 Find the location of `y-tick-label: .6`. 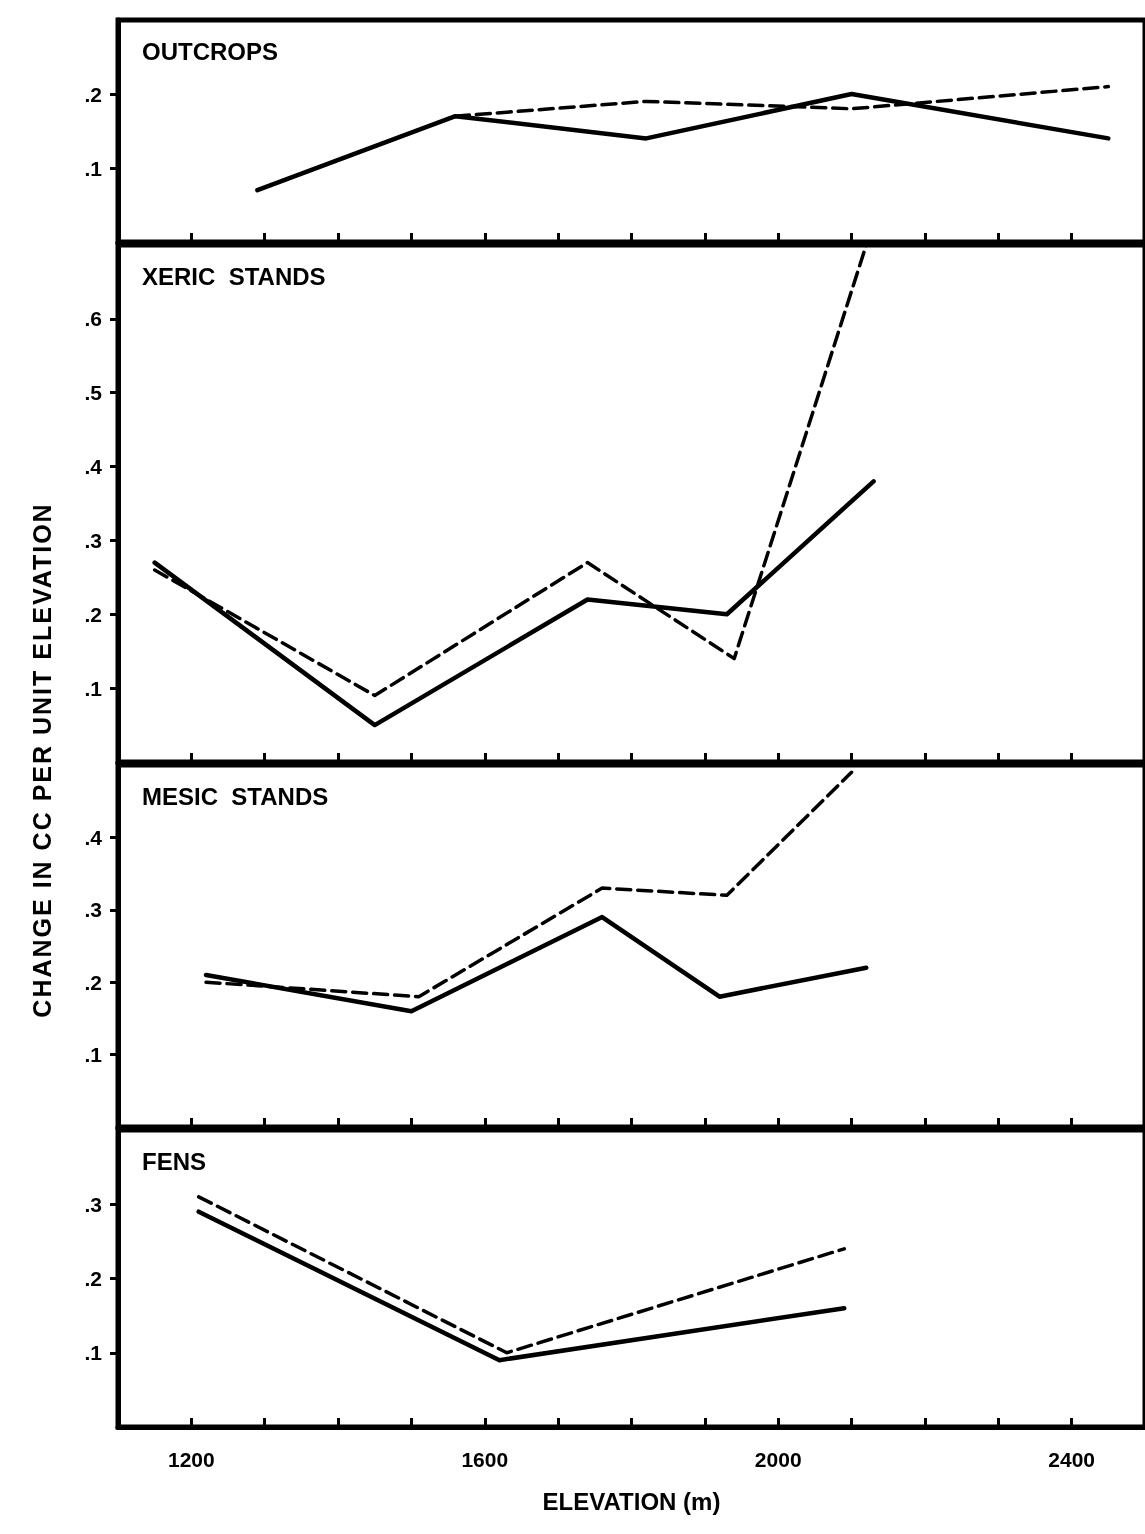

y-tick-label: .6 is located at coordinates (93, 319).